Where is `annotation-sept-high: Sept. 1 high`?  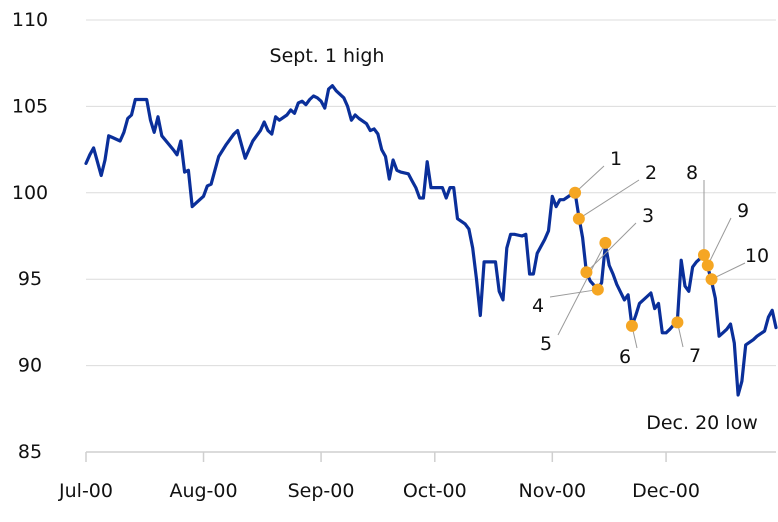
annotation-sept-high: Sept. 1 high is located at coordinates (327, 56).